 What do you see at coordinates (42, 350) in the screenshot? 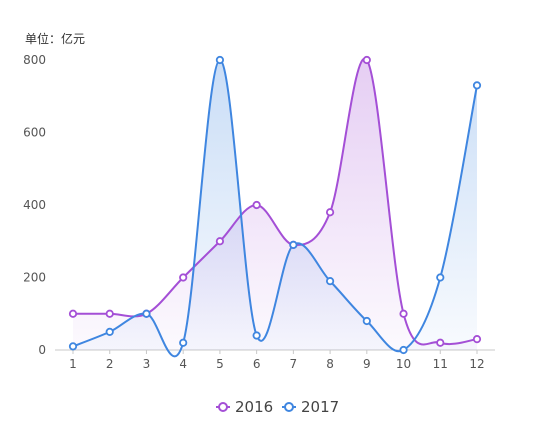
I see `y-tick-label: 0` at bounding box center [42, 350].